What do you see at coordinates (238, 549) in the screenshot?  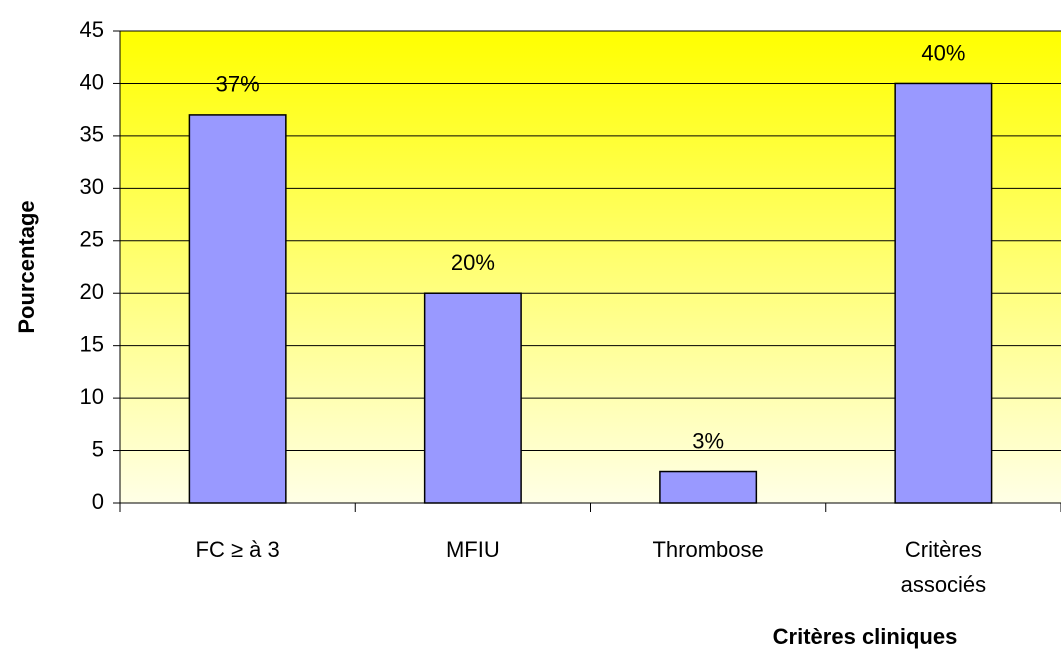 I see `x-tick-label: FC ≥ à 3` at bounding box center [238, 549].